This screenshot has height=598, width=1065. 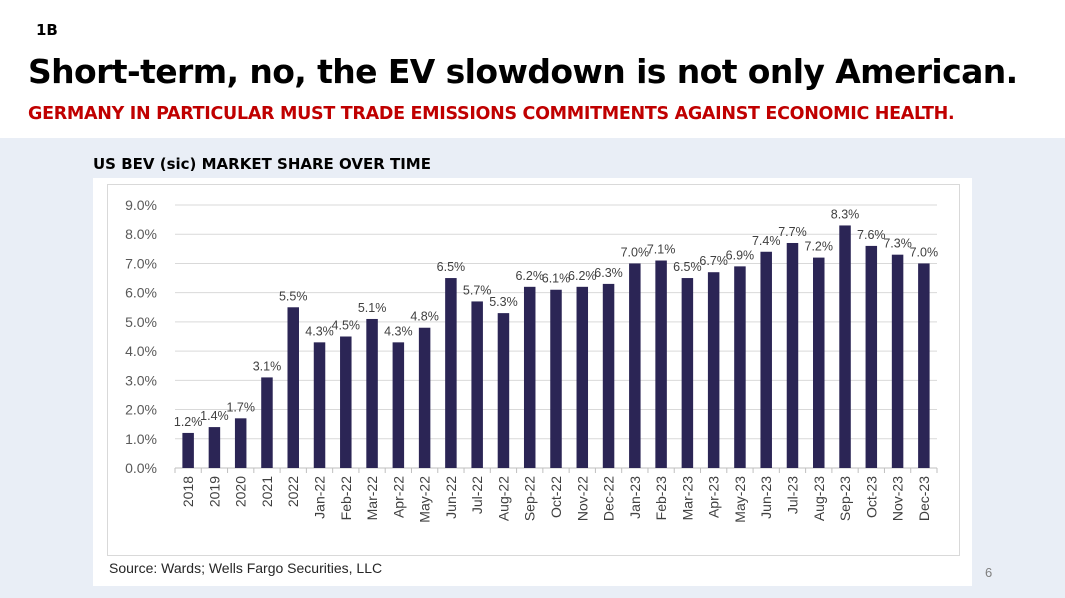 I want to click on y-tick-label: 6.0%, so click(x=141, y=293).